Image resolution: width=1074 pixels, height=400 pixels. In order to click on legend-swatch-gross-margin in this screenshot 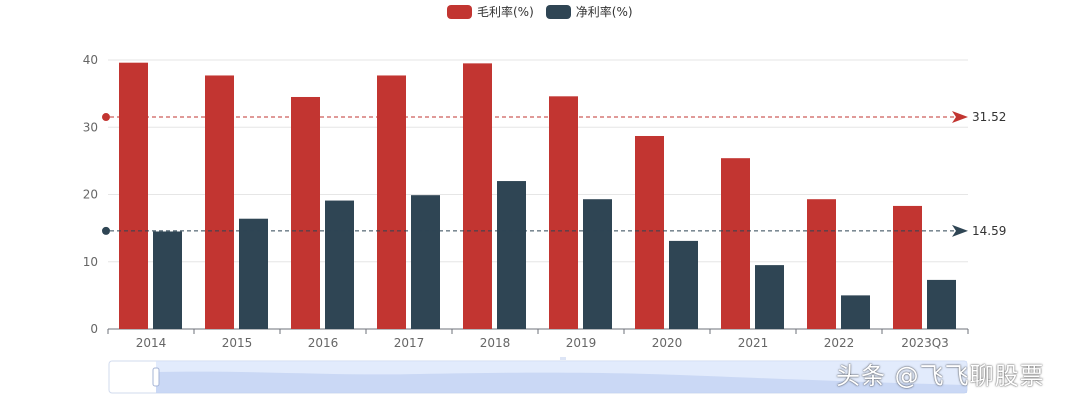, I will do `click(459, 11)`.